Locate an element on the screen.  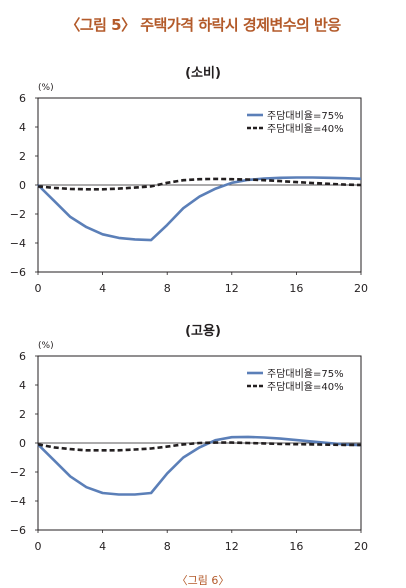
panel-title-consumption: (소비) is located at coordinates (203, 73).